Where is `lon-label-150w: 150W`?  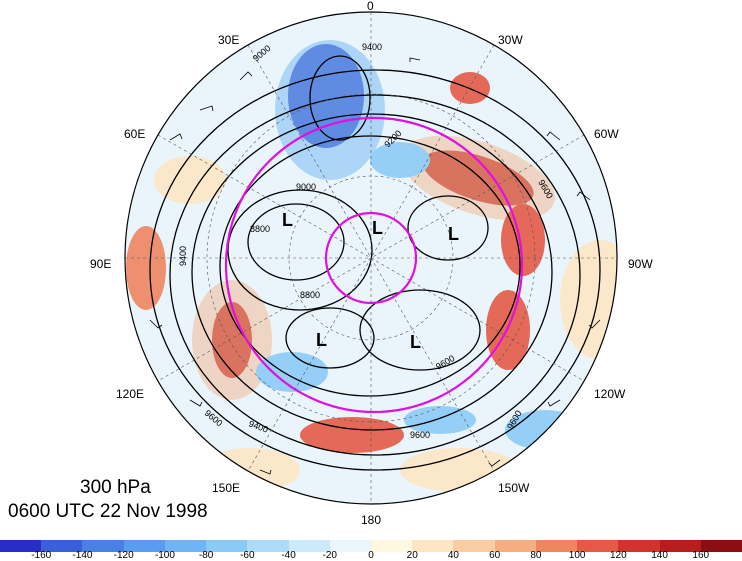 lon-label-150w: 150W is located at coordinates (514, 488).